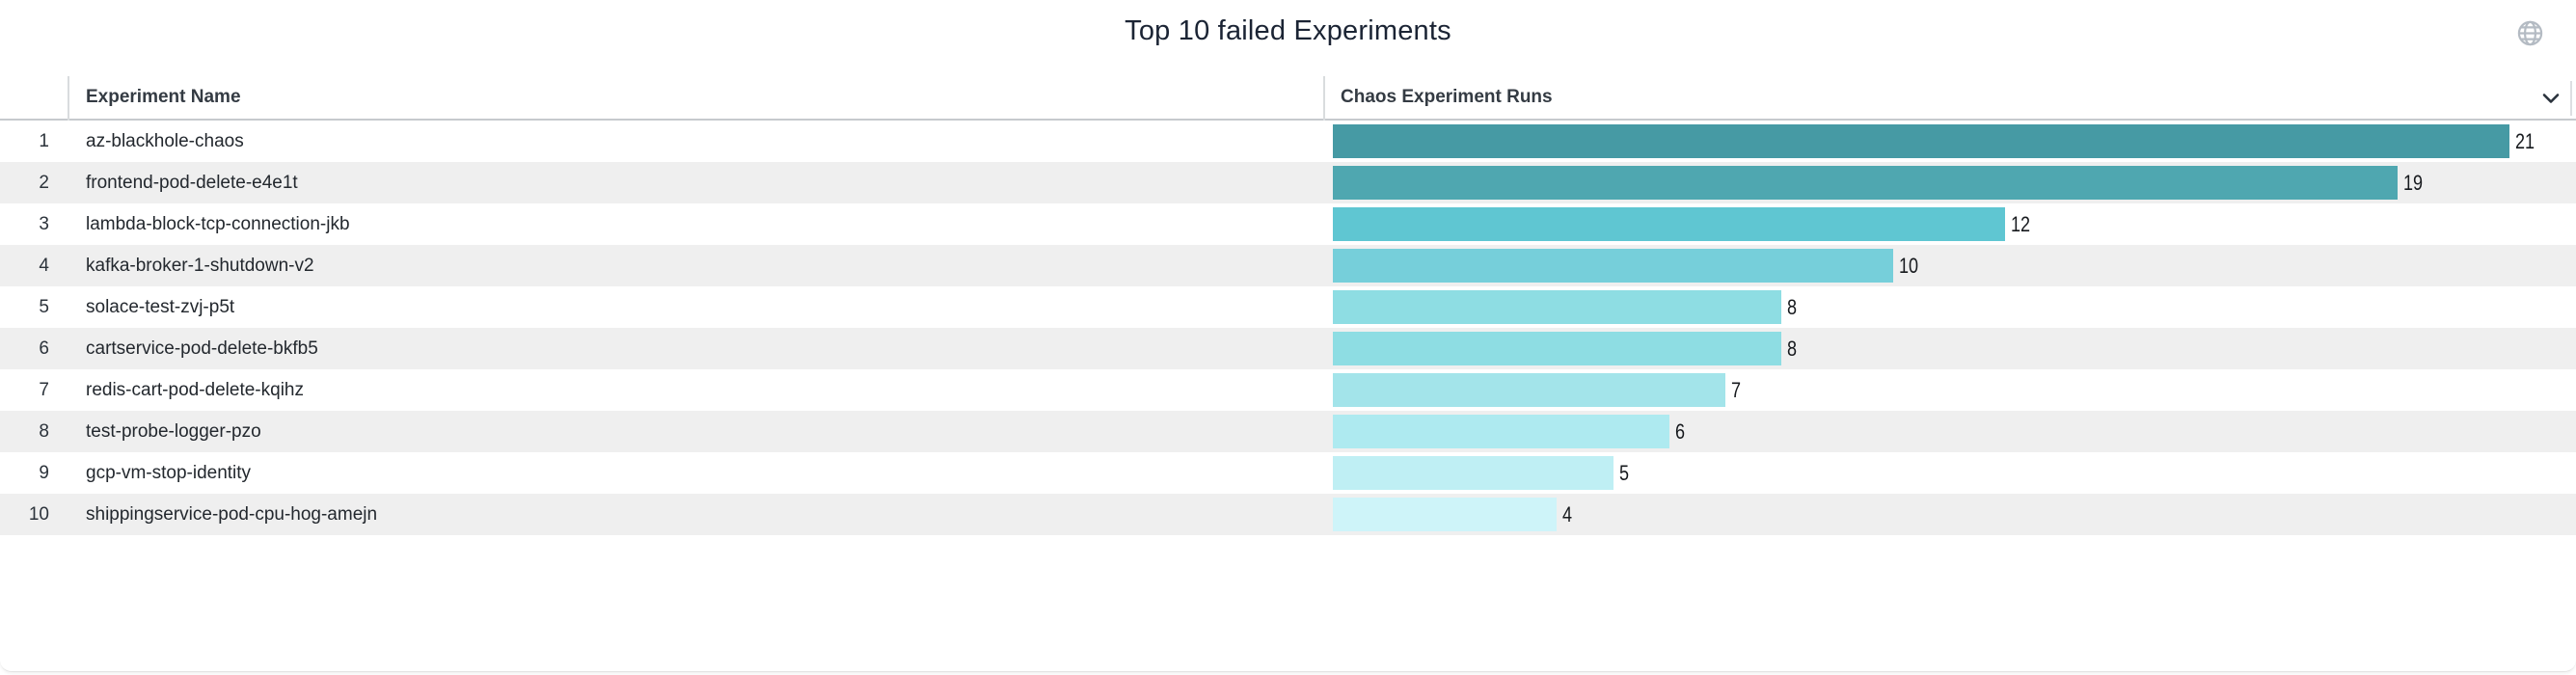  What do you see at coordinates (38, 514) in the screenshot?
I see `row-rank: 10` at bounding box center [38, 514].